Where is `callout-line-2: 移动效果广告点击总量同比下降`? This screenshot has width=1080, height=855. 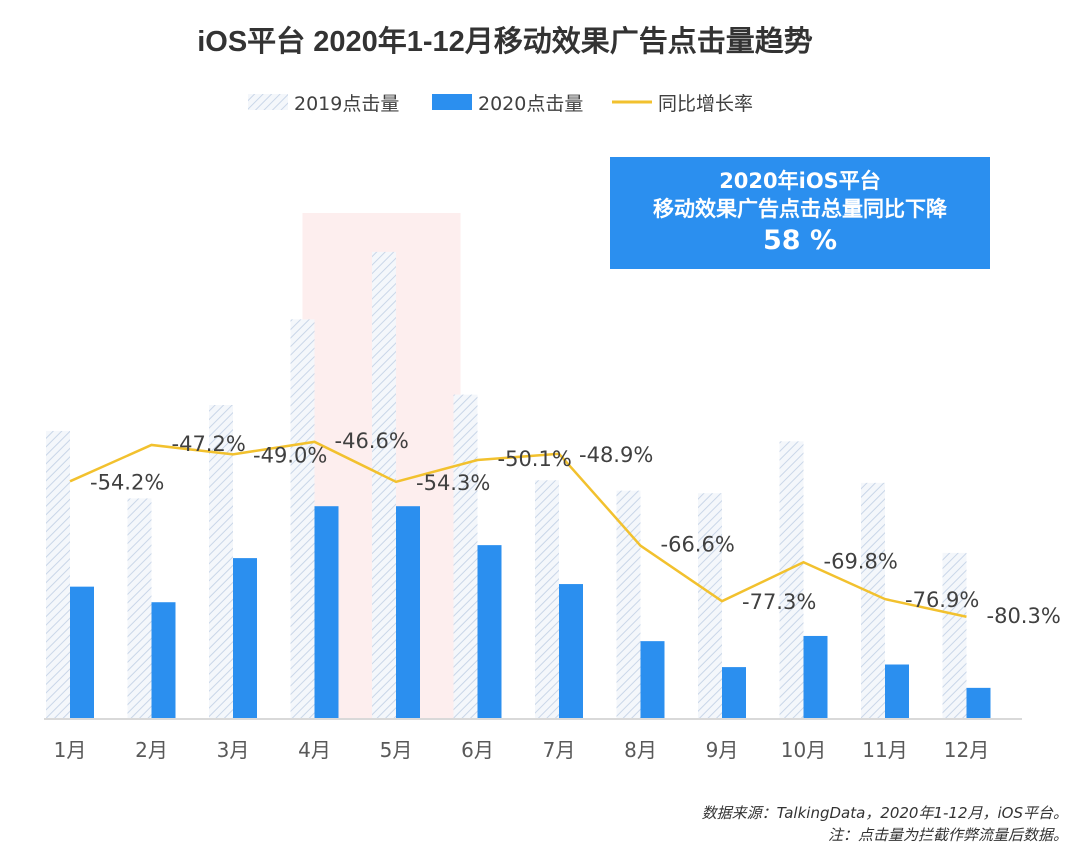
callout-line-2: 移动效果广告点击总量同比下降 is located at coordinates (800, 209).